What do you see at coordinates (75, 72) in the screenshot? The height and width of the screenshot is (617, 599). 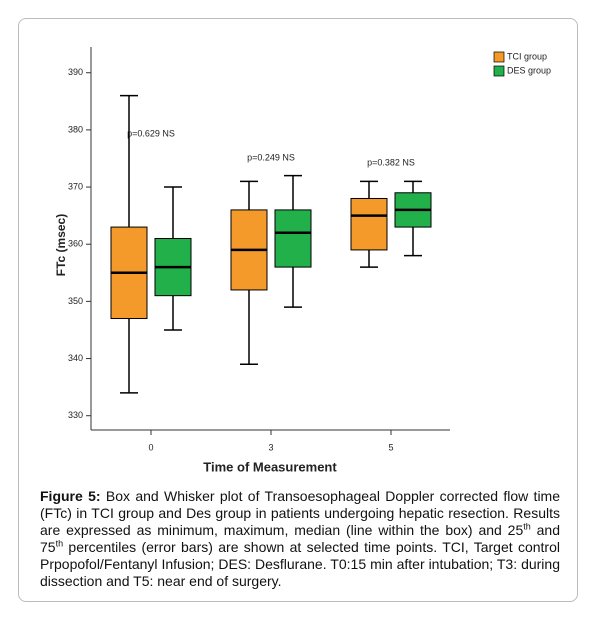 I see `y-tick-label: 390` at bounding box center [75, 72].